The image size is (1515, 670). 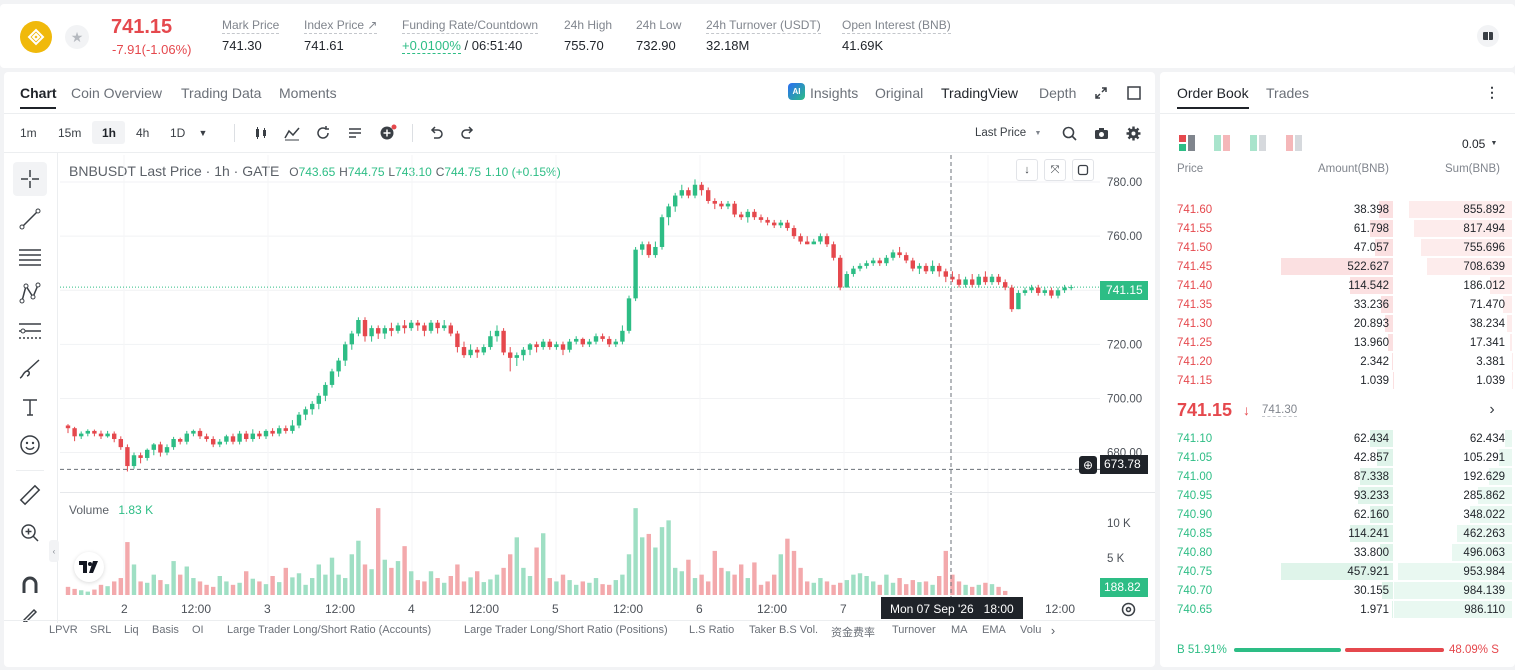 What do you see at coordinates (1339, 323) in the screenshot?
I see `ask-row: 741.30 20.893 38.234` at bounding box center [1339, 323].